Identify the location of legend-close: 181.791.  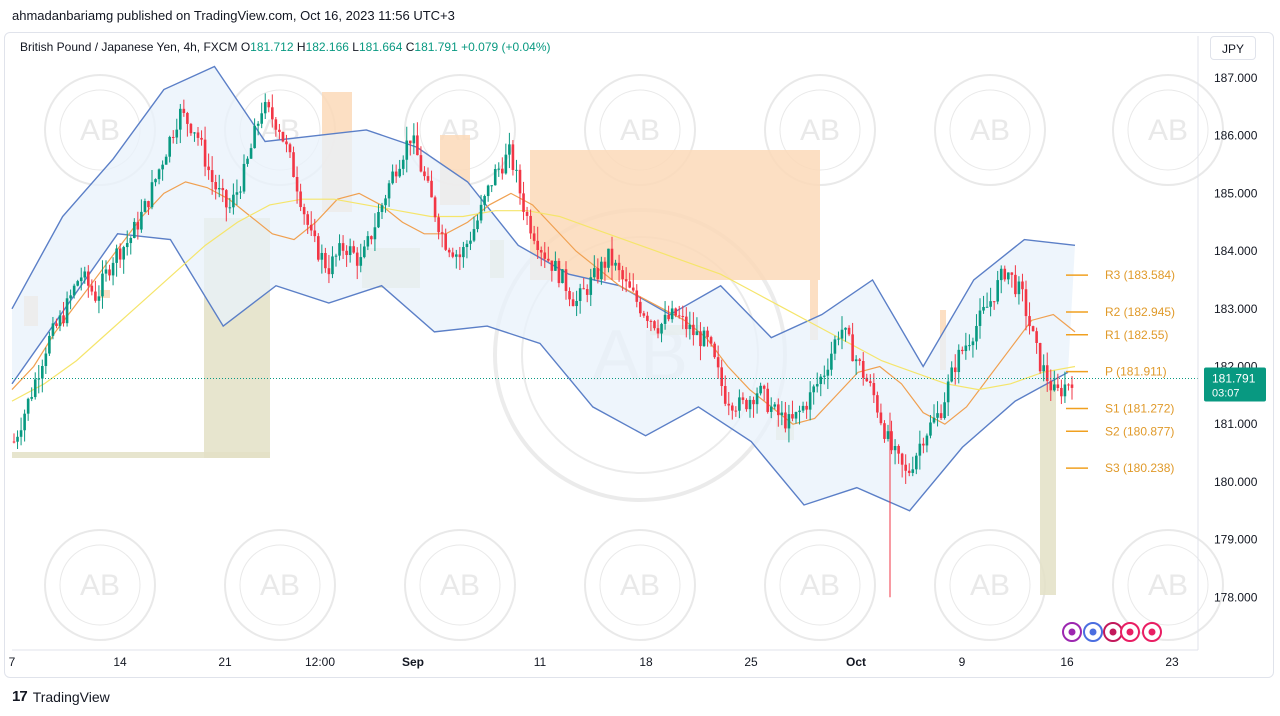
(436, 47).